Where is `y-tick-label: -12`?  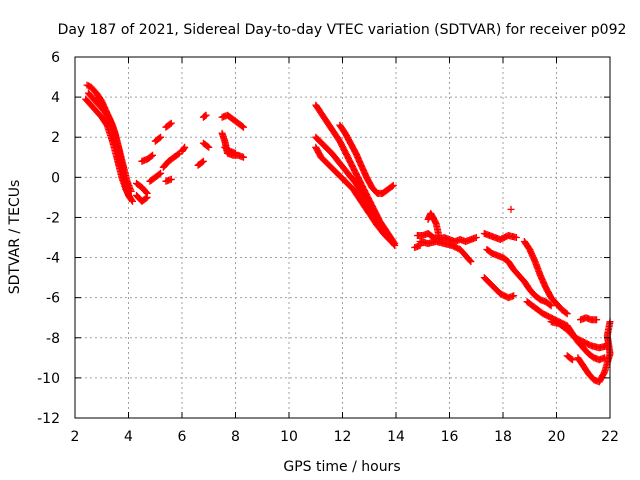 y-tick-label: -12 is located at coordinates (48, 419).